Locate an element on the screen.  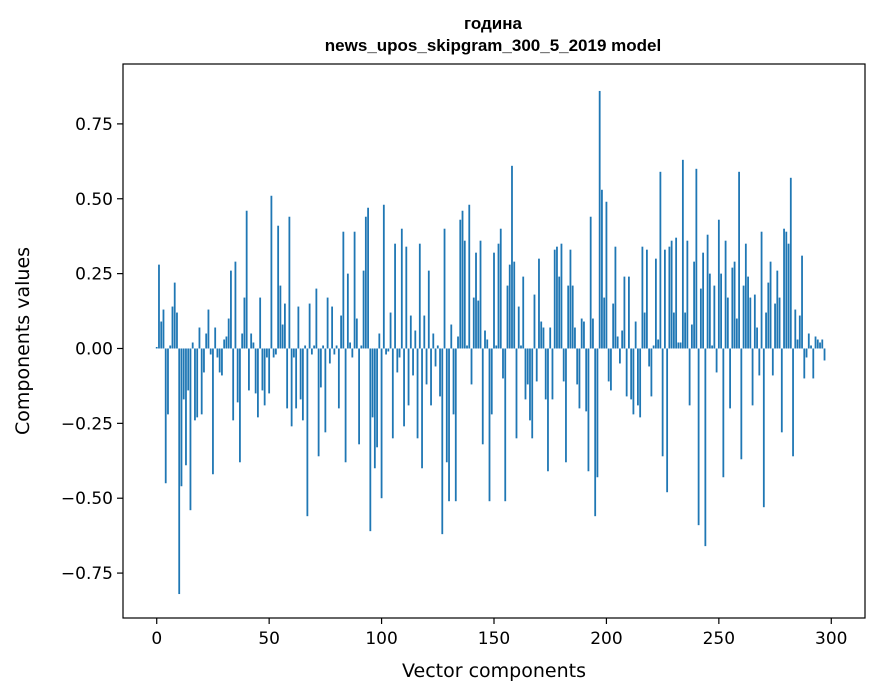
y-tick-label: −0.50 is located at coordinates (87, 499).